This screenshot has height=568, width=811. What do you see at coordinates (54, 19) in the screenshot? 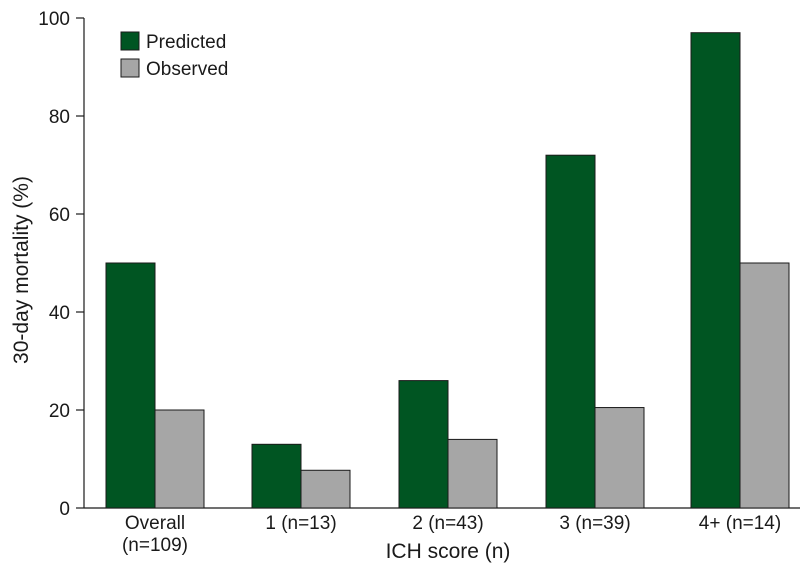
I see `y-tick-label: 100` at bounding box center [54, 19].